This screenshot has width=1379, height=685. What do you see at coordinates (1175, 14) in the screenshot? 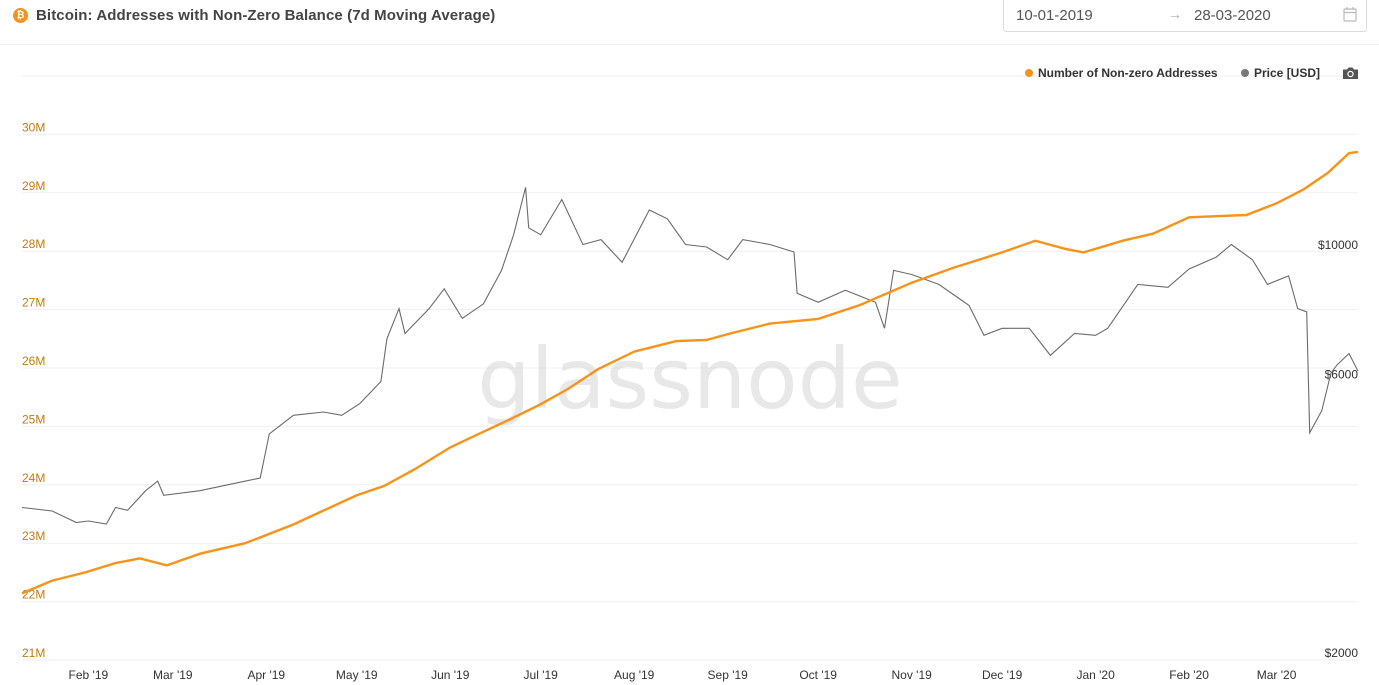
I see `arrow-right-icon: →` at bounding box center [1175, 14].